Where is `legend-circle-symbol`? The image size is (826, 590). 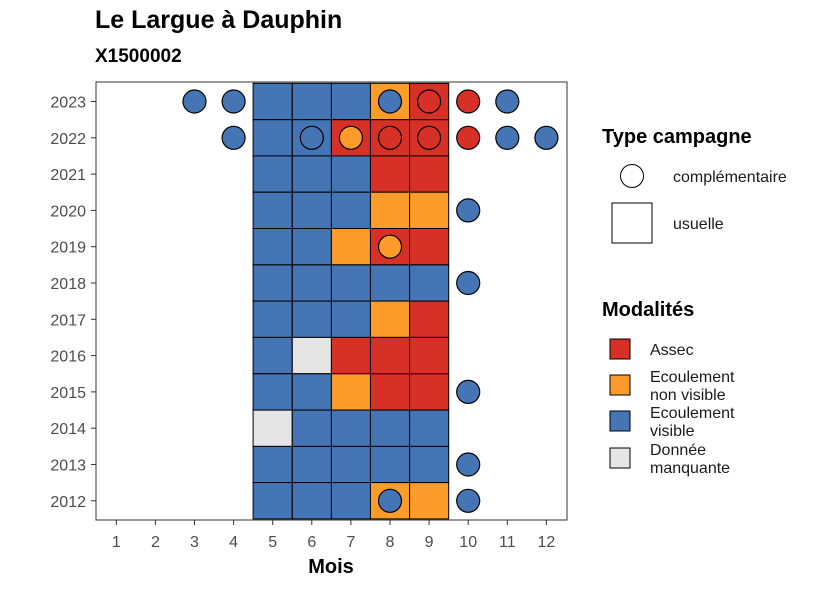 legend-circle-symbol is located at coordinates (632, 176).